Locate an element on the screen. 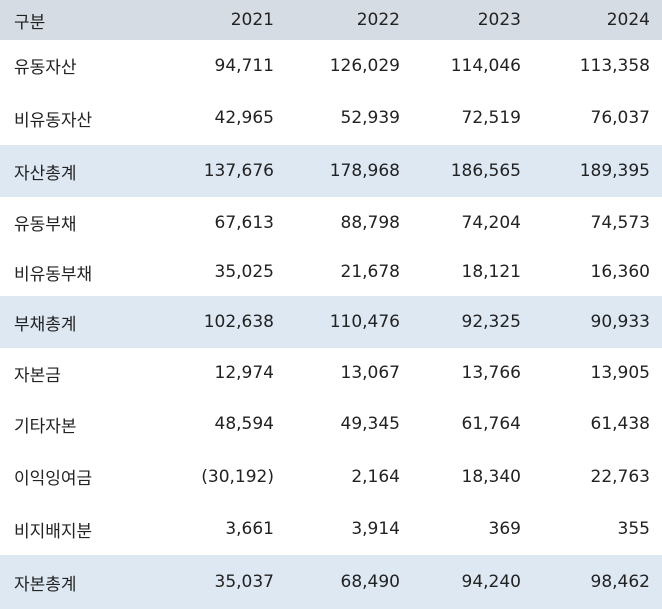 The image size is (662, 609). cell-2023: 114,046 is located at coordinates (485, 65).